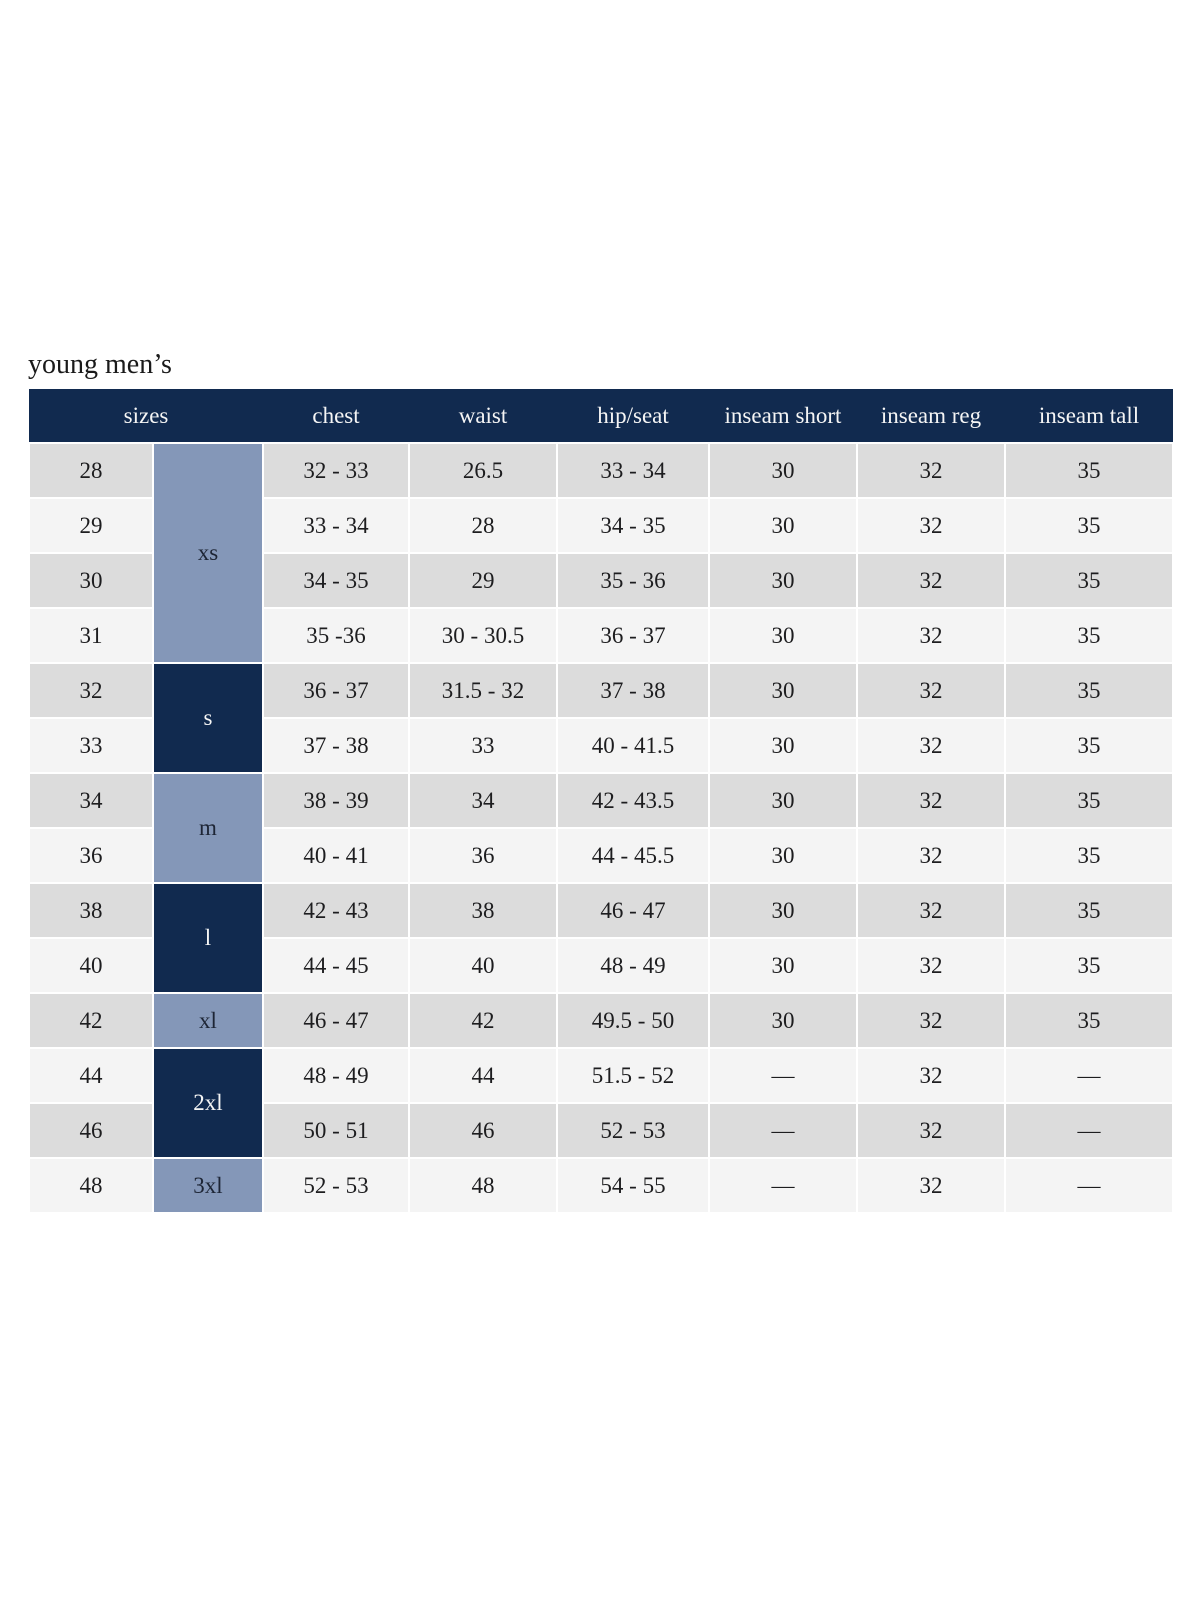  Describe the element at coordinates (633, 855) in the screenshot. I see `hip-seat-cell: 44 - 45.5` at that location.